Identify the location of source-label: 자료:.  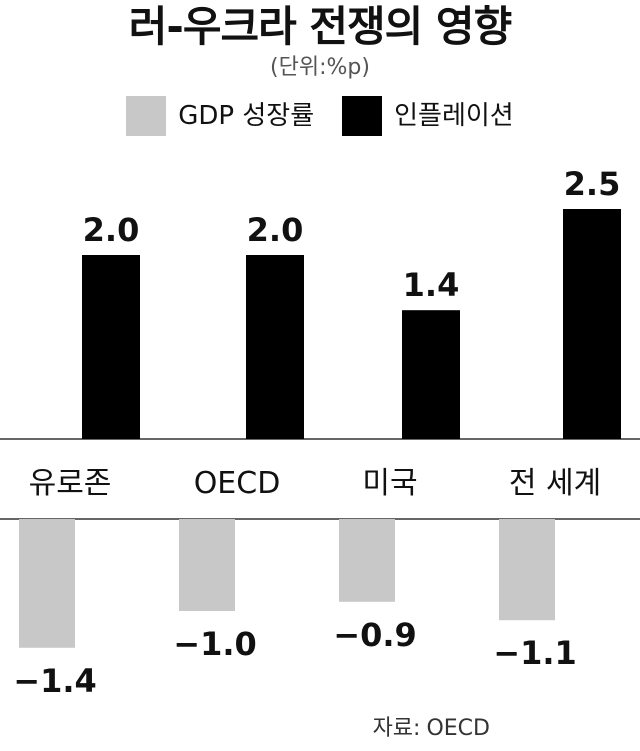
(396, 728).